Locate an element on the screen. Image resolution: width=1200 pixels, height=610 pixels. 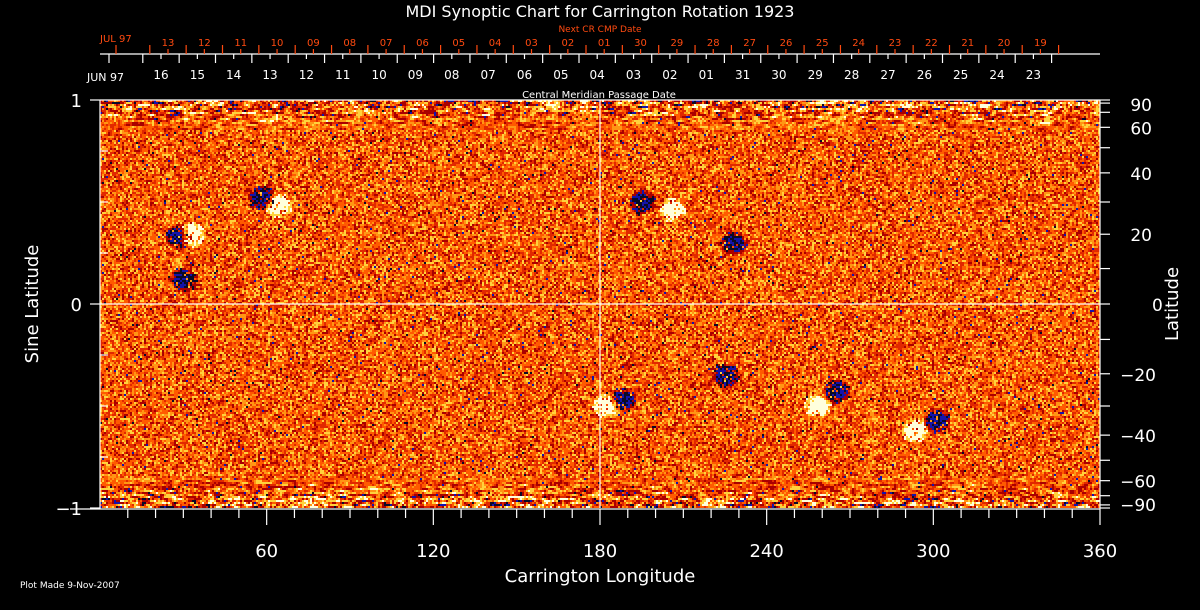
x-tick-label: 60 is located at coordinates (266, 551).